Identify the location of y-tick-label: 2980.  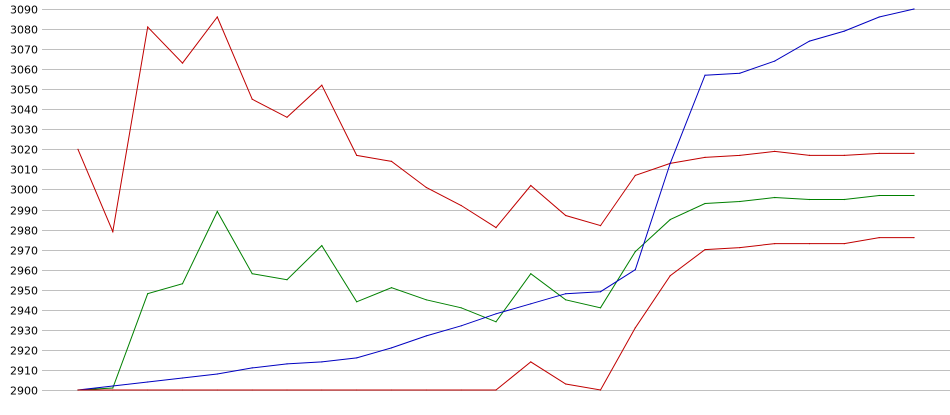
(24, 231).